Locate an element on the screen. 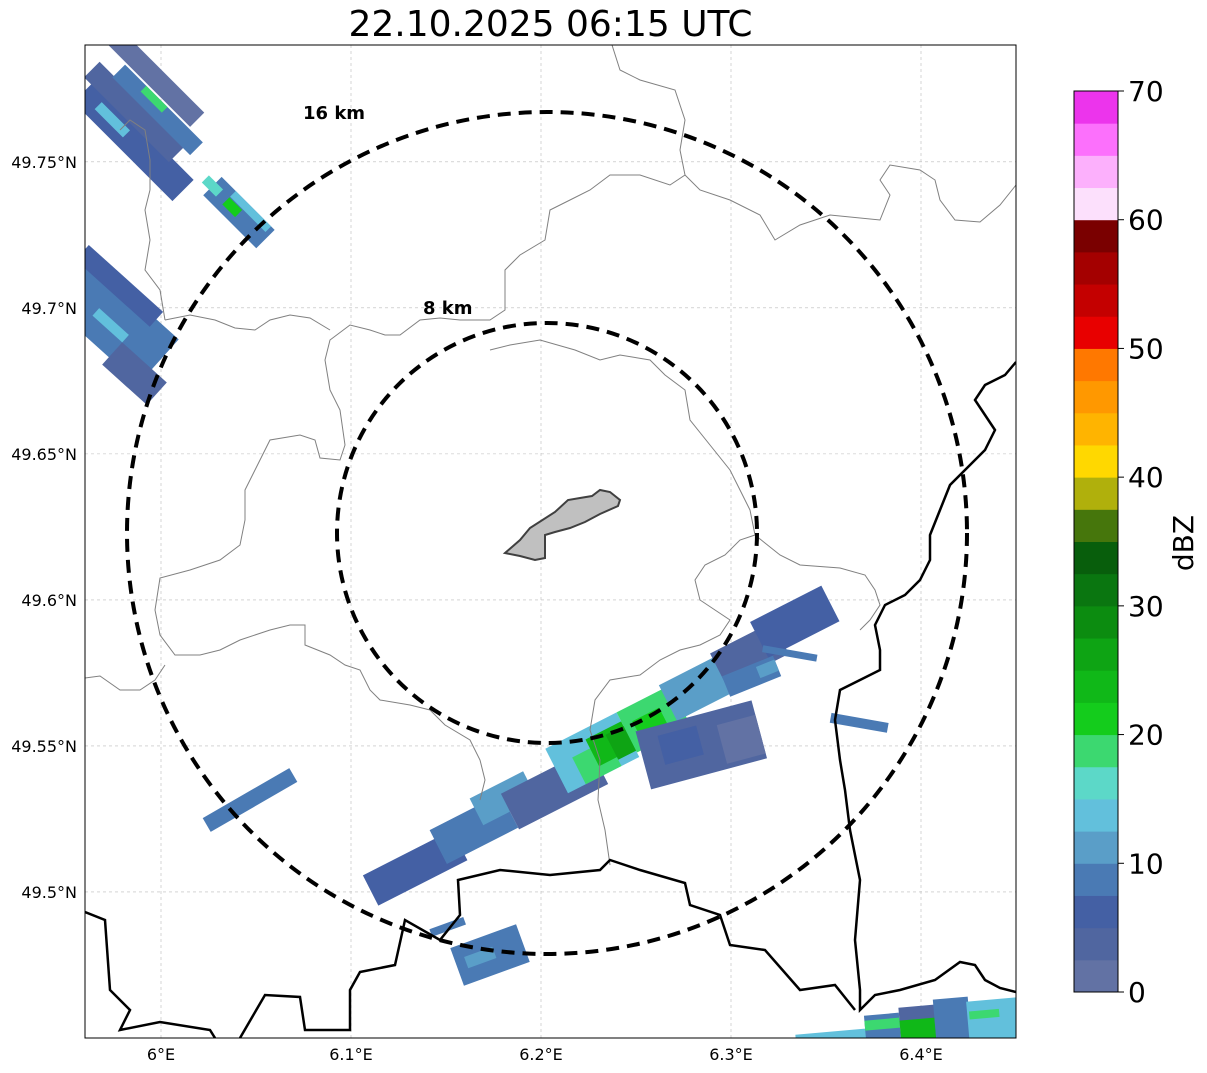 This screenshot has width=1207, height=1073. lat-tick-label: 49.55°N is located at coordinates (44, 746).